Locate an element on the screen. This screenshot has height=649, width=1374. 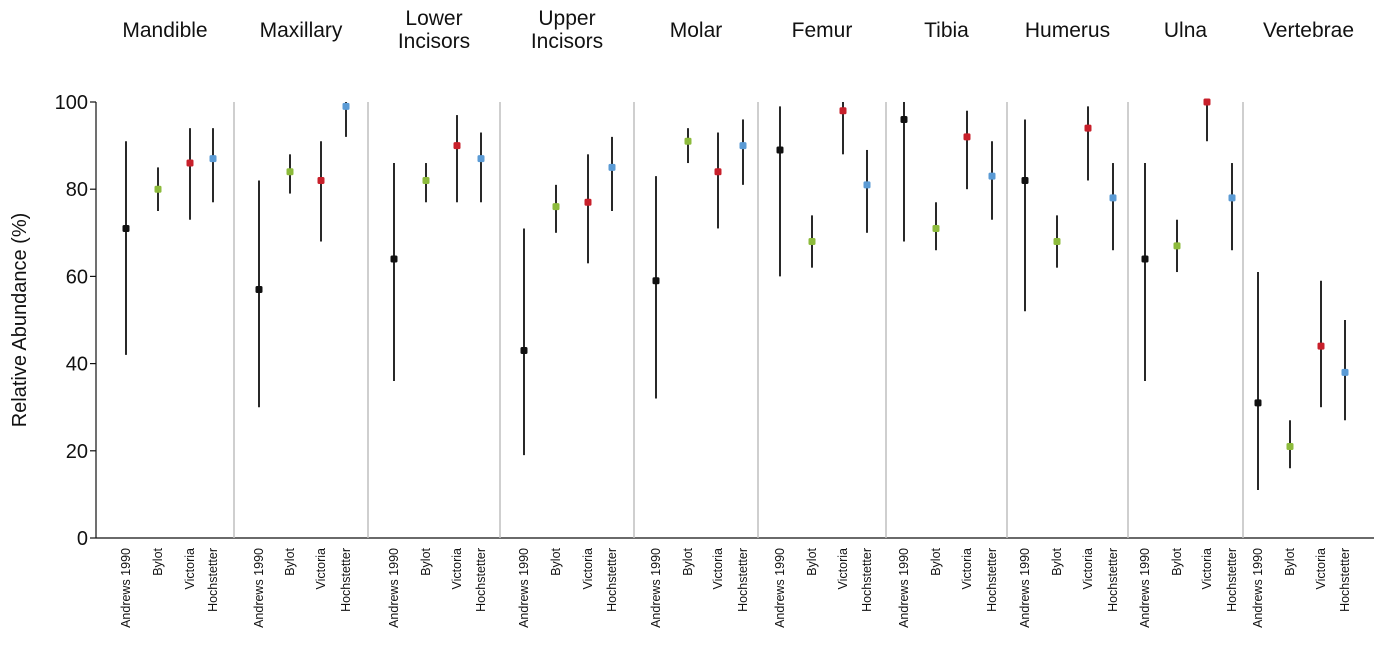
y-tick-label: 80 is located at coordinates (77, 190).